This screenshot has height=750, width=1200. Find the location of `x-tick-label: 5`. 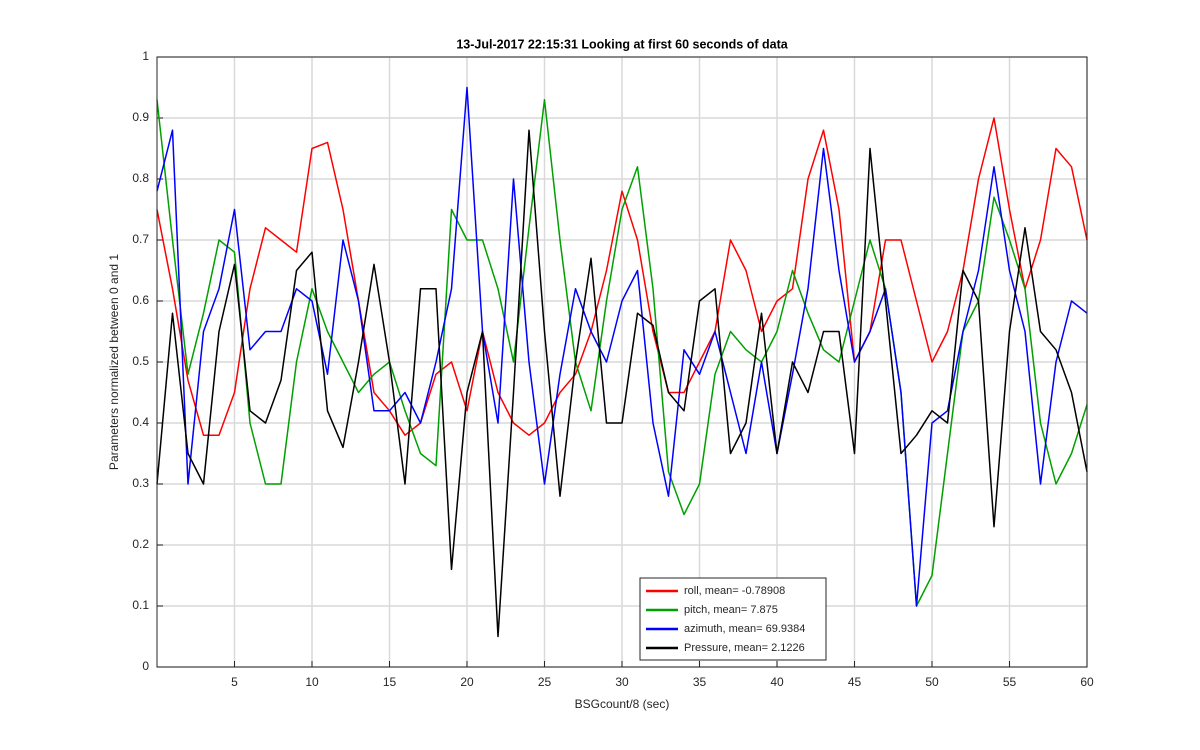

x-tick-label: 5 is located at coordinates (234, 682).